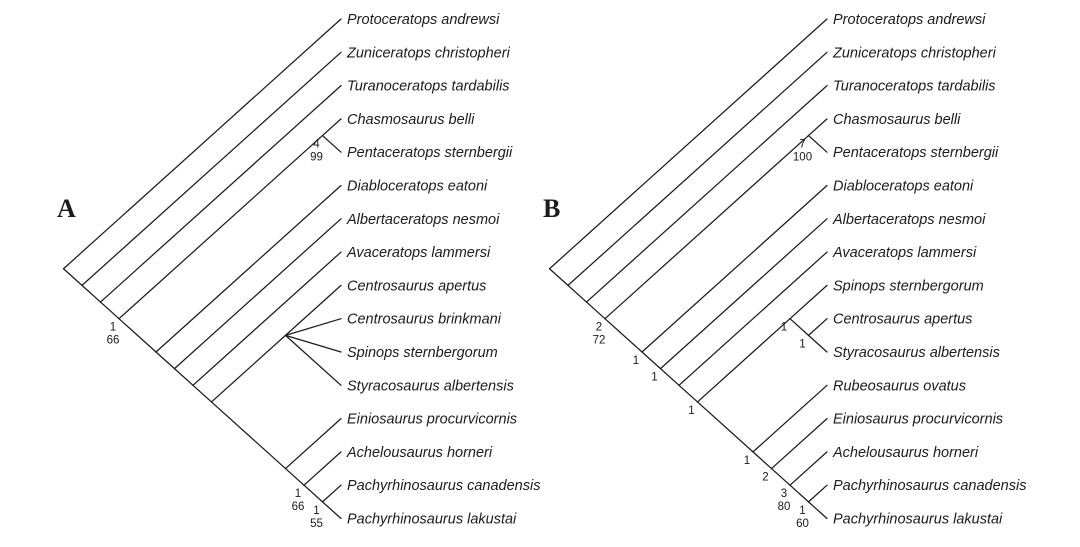  I want to click on taxon-label: Spinops sternbergorum, so click(908, 286).